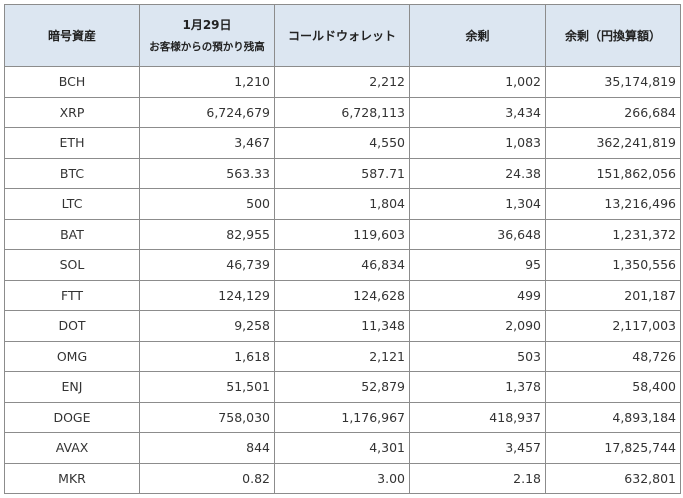  Describe the element at coordinates (207, 234) in the screenshot. I see `cell-deposit: 82,955` at that location.